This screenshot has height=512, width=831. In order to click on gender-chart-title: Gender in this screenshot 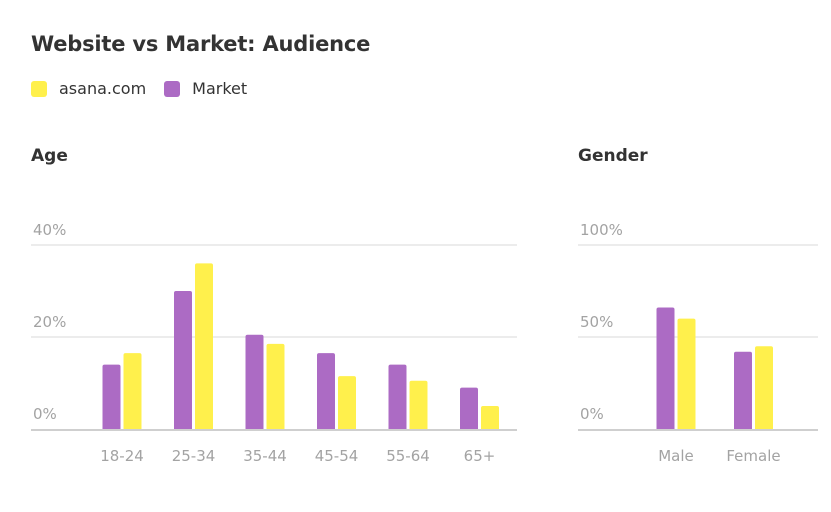, I will do `click(613, 156)`.